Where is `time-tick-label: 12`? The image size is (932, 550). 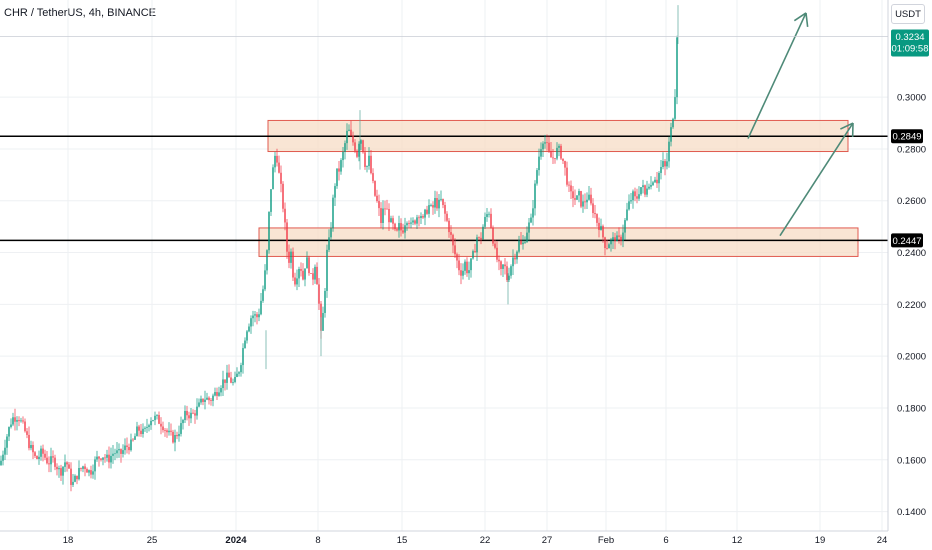
time-tick-label: 12 is located at coordinates (737, 540).